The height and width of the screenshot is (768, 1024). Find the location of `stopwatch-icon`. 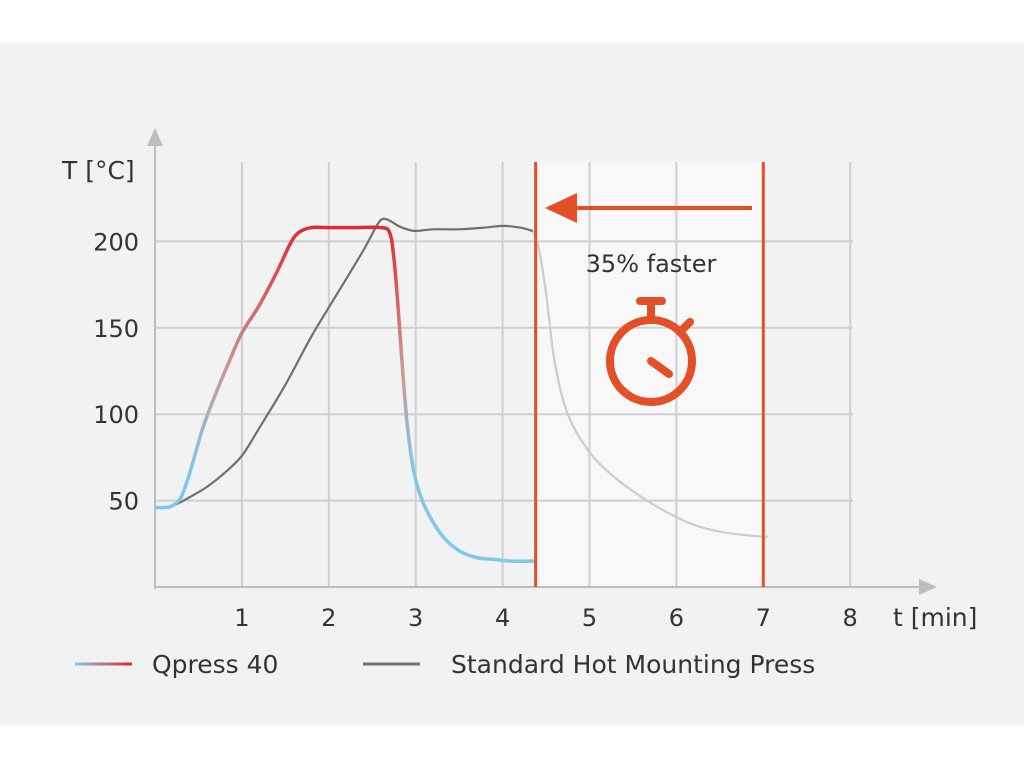

stopwatch-icon is located at coordinates (651, 351).